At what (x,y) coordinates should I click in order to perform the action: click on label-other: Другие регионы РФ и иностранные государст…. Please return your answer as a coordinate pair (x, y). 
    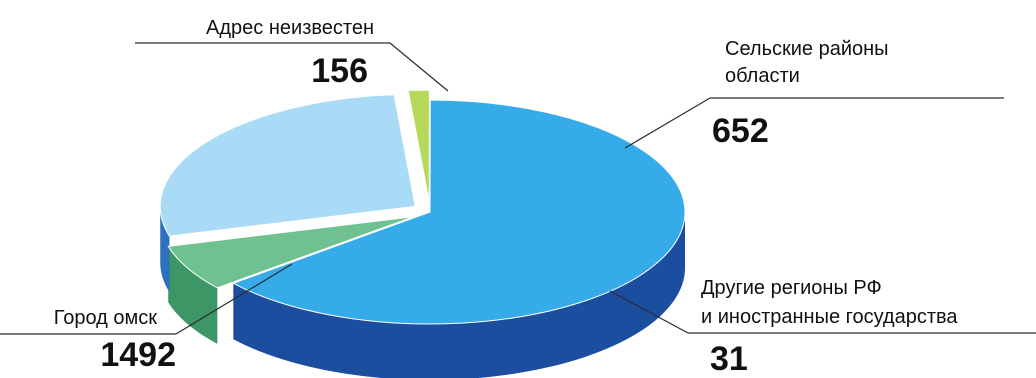
    Looking at the image, I should click on (829, 302).